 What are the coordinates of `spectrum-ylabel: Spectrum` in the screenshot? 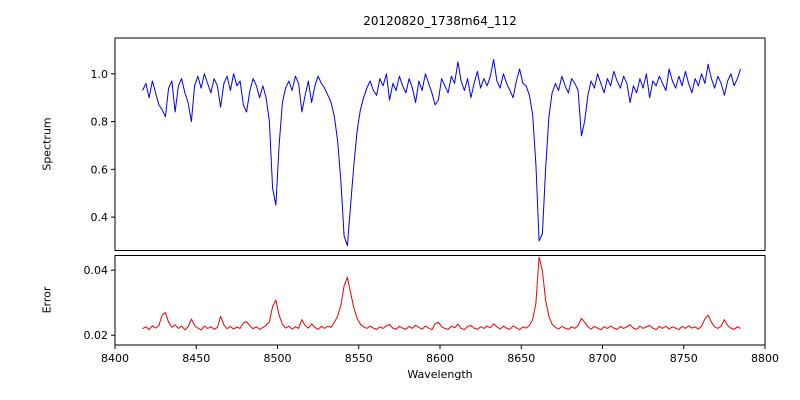 It's located at (47, 144).